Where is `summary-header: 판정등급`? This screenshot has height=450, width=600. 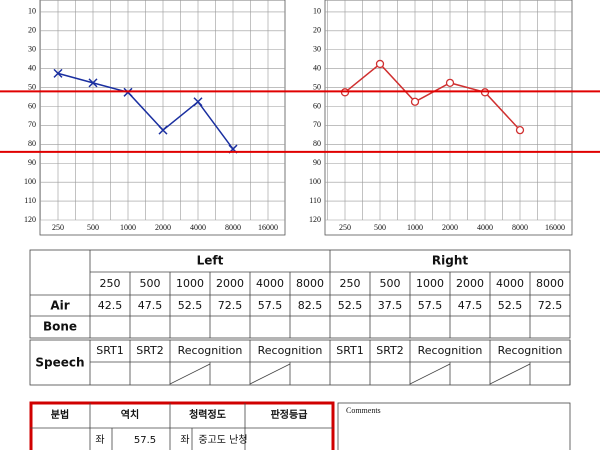
summary-header: 판정등급 is located at coordinates (289, 414).